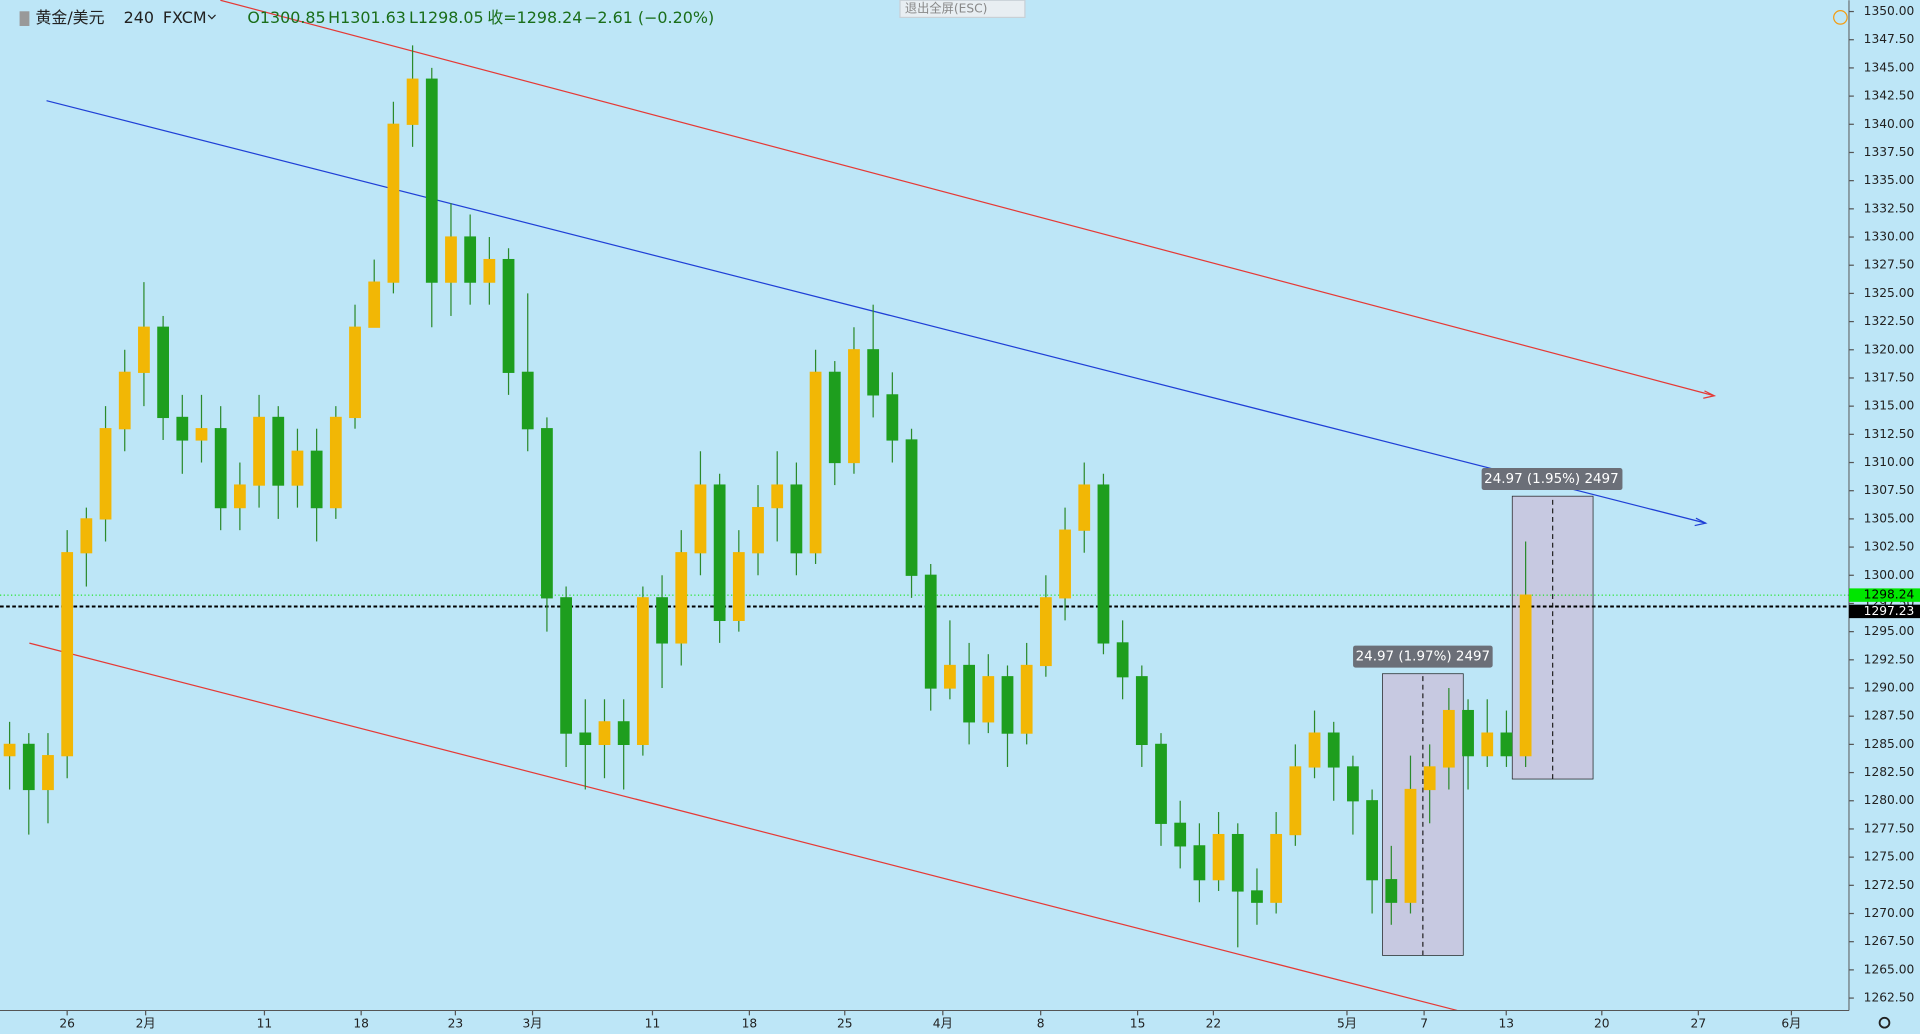  What do you see at coordinates (1214, 1023) in the screenshot?
I see `x-tick-label: 22` at bounding box center [1214, 1023].